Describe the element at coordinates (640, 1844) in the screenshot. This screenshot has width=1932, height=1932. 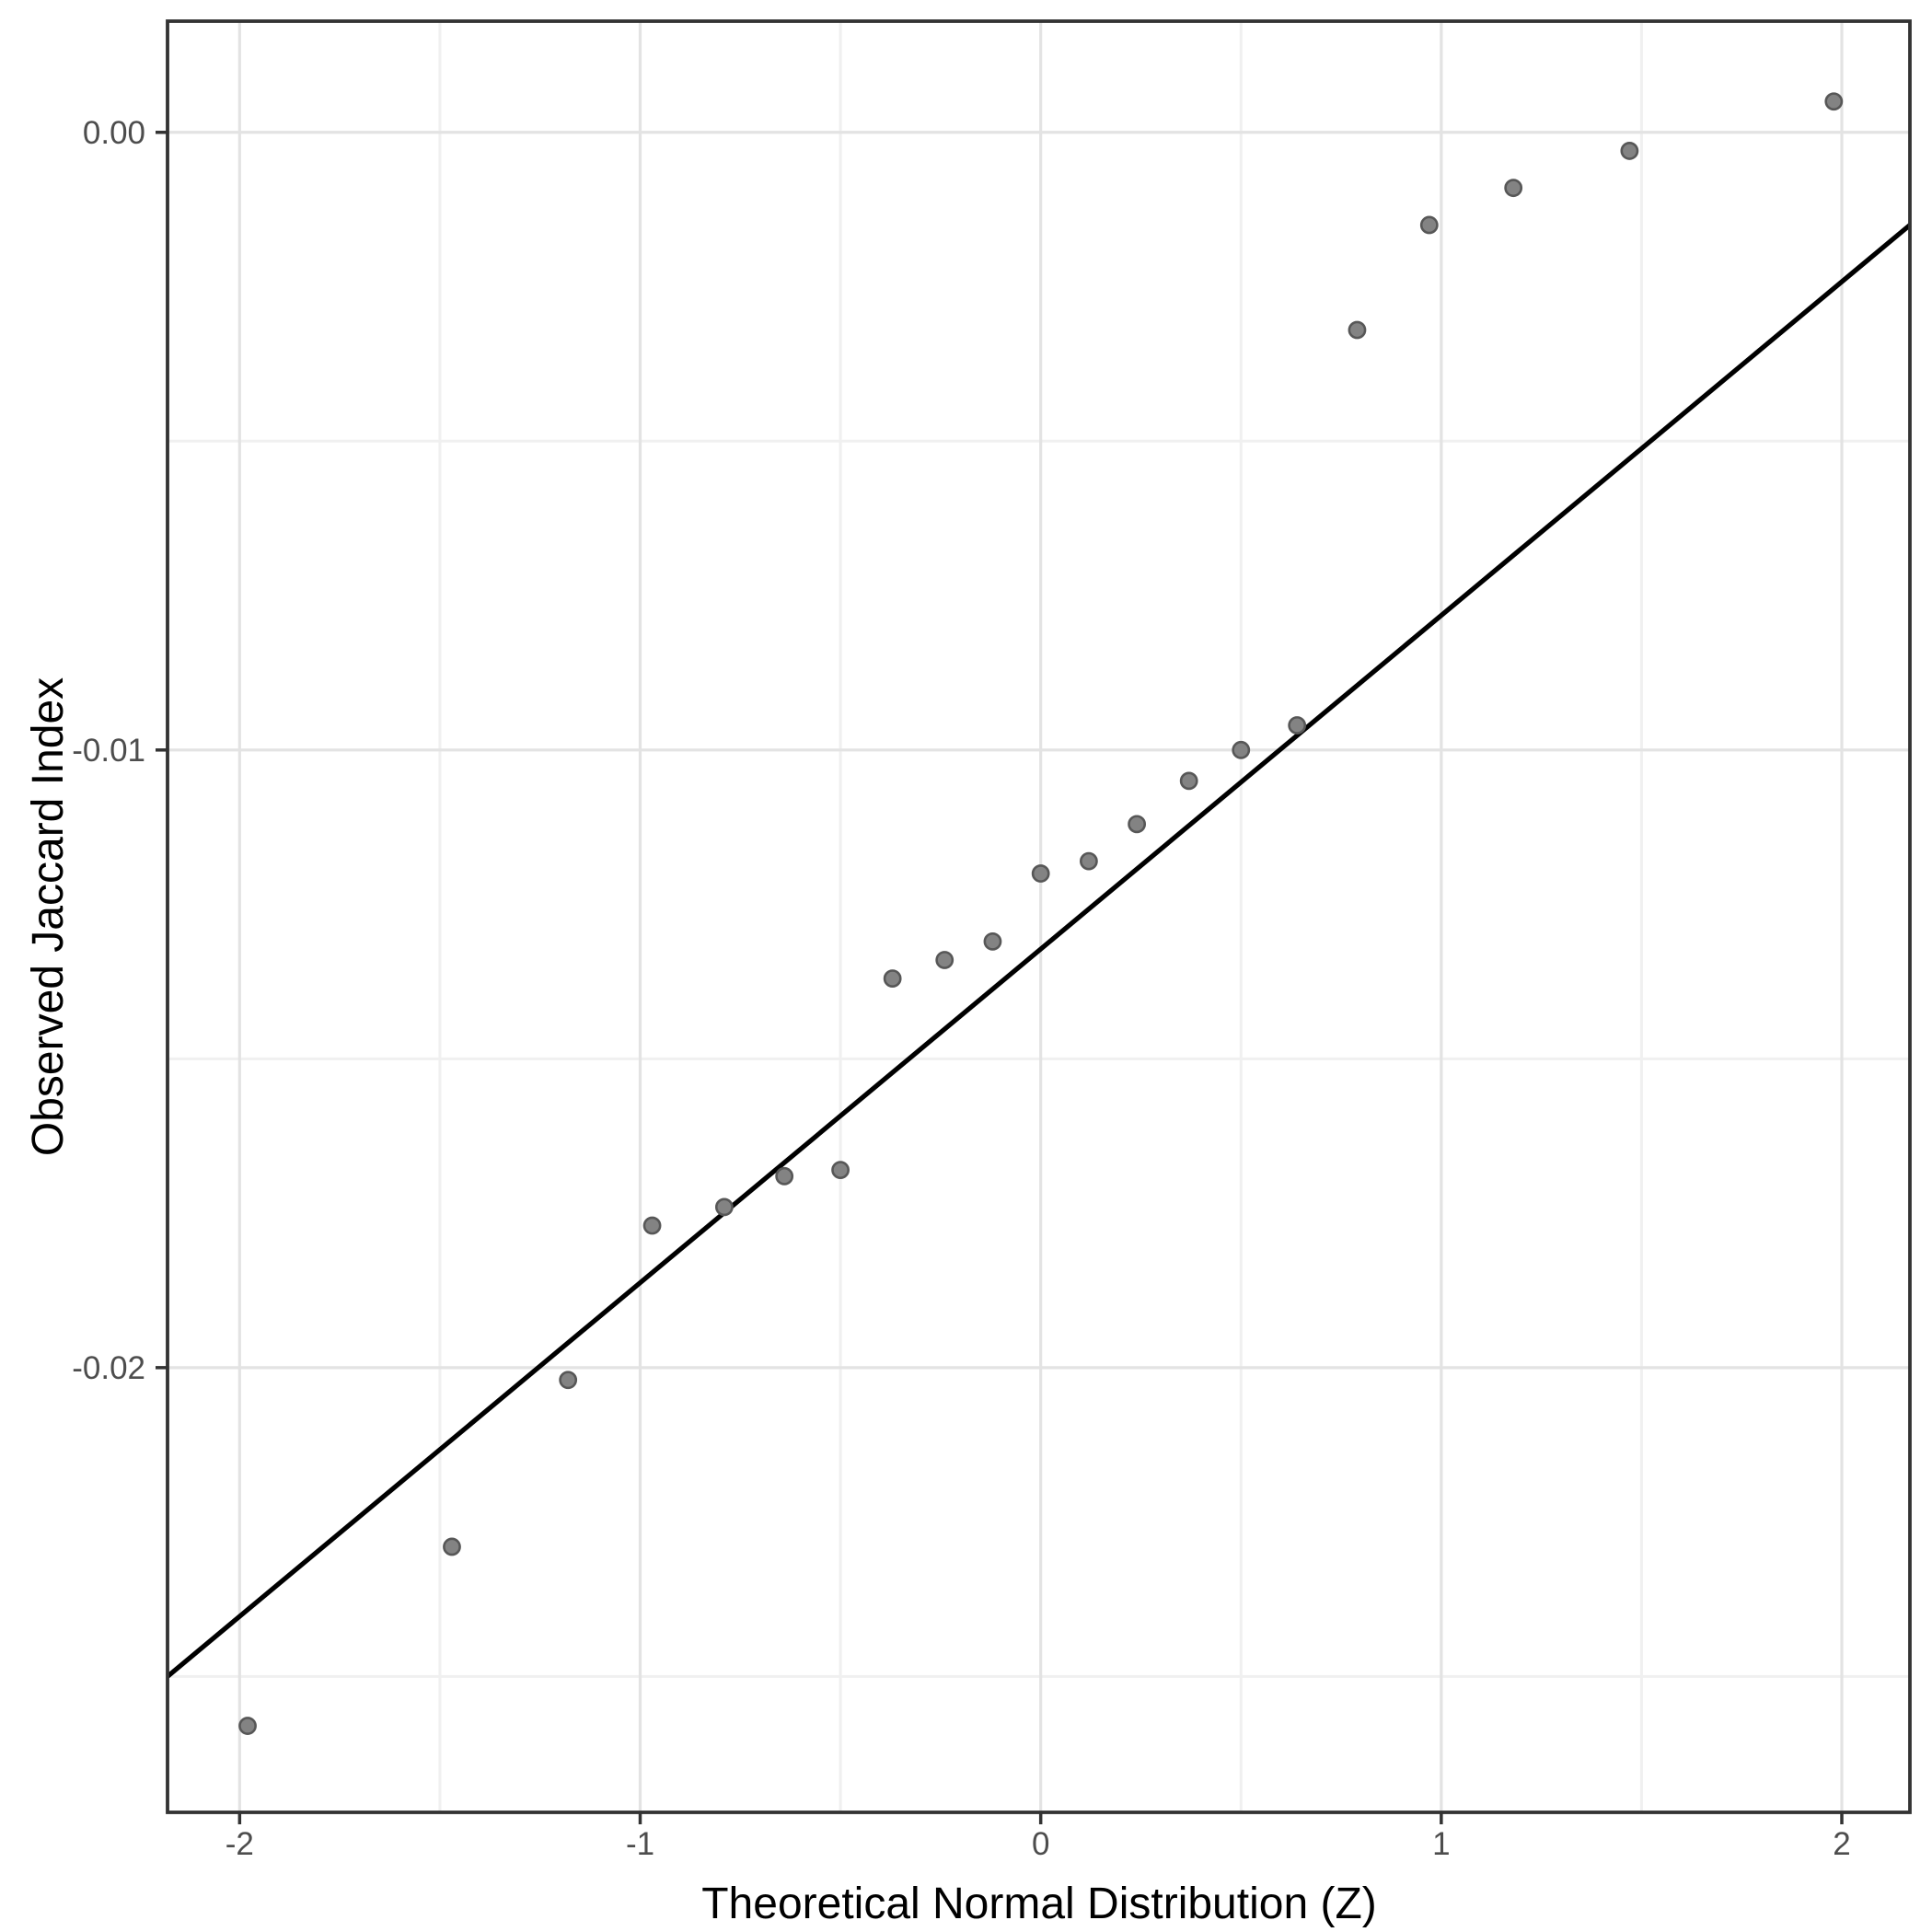
I see `x-tick-label: -1` at that location.